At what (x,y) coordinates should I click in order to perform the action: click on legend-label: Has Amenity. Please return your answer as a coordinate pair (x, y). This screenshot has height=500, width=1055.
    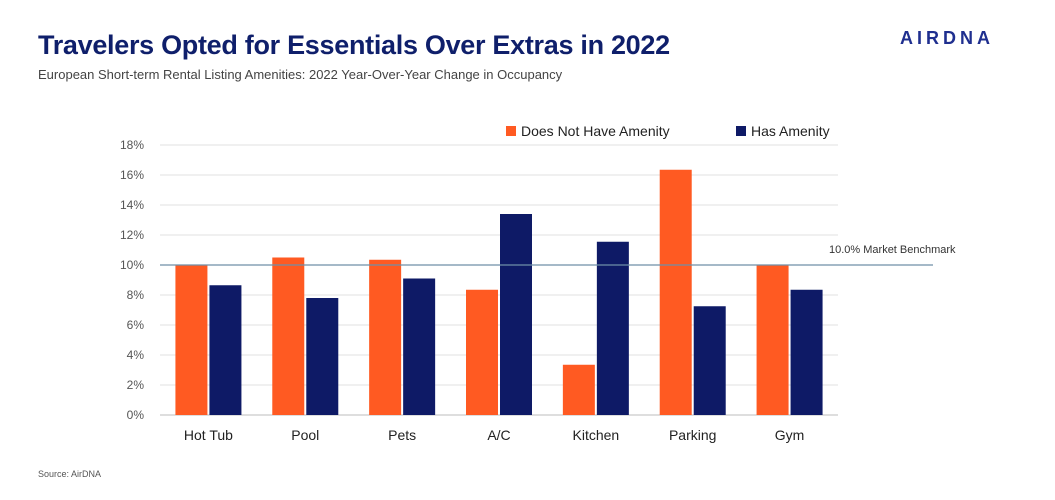
    Looking at the image, I should click on (790, 131).